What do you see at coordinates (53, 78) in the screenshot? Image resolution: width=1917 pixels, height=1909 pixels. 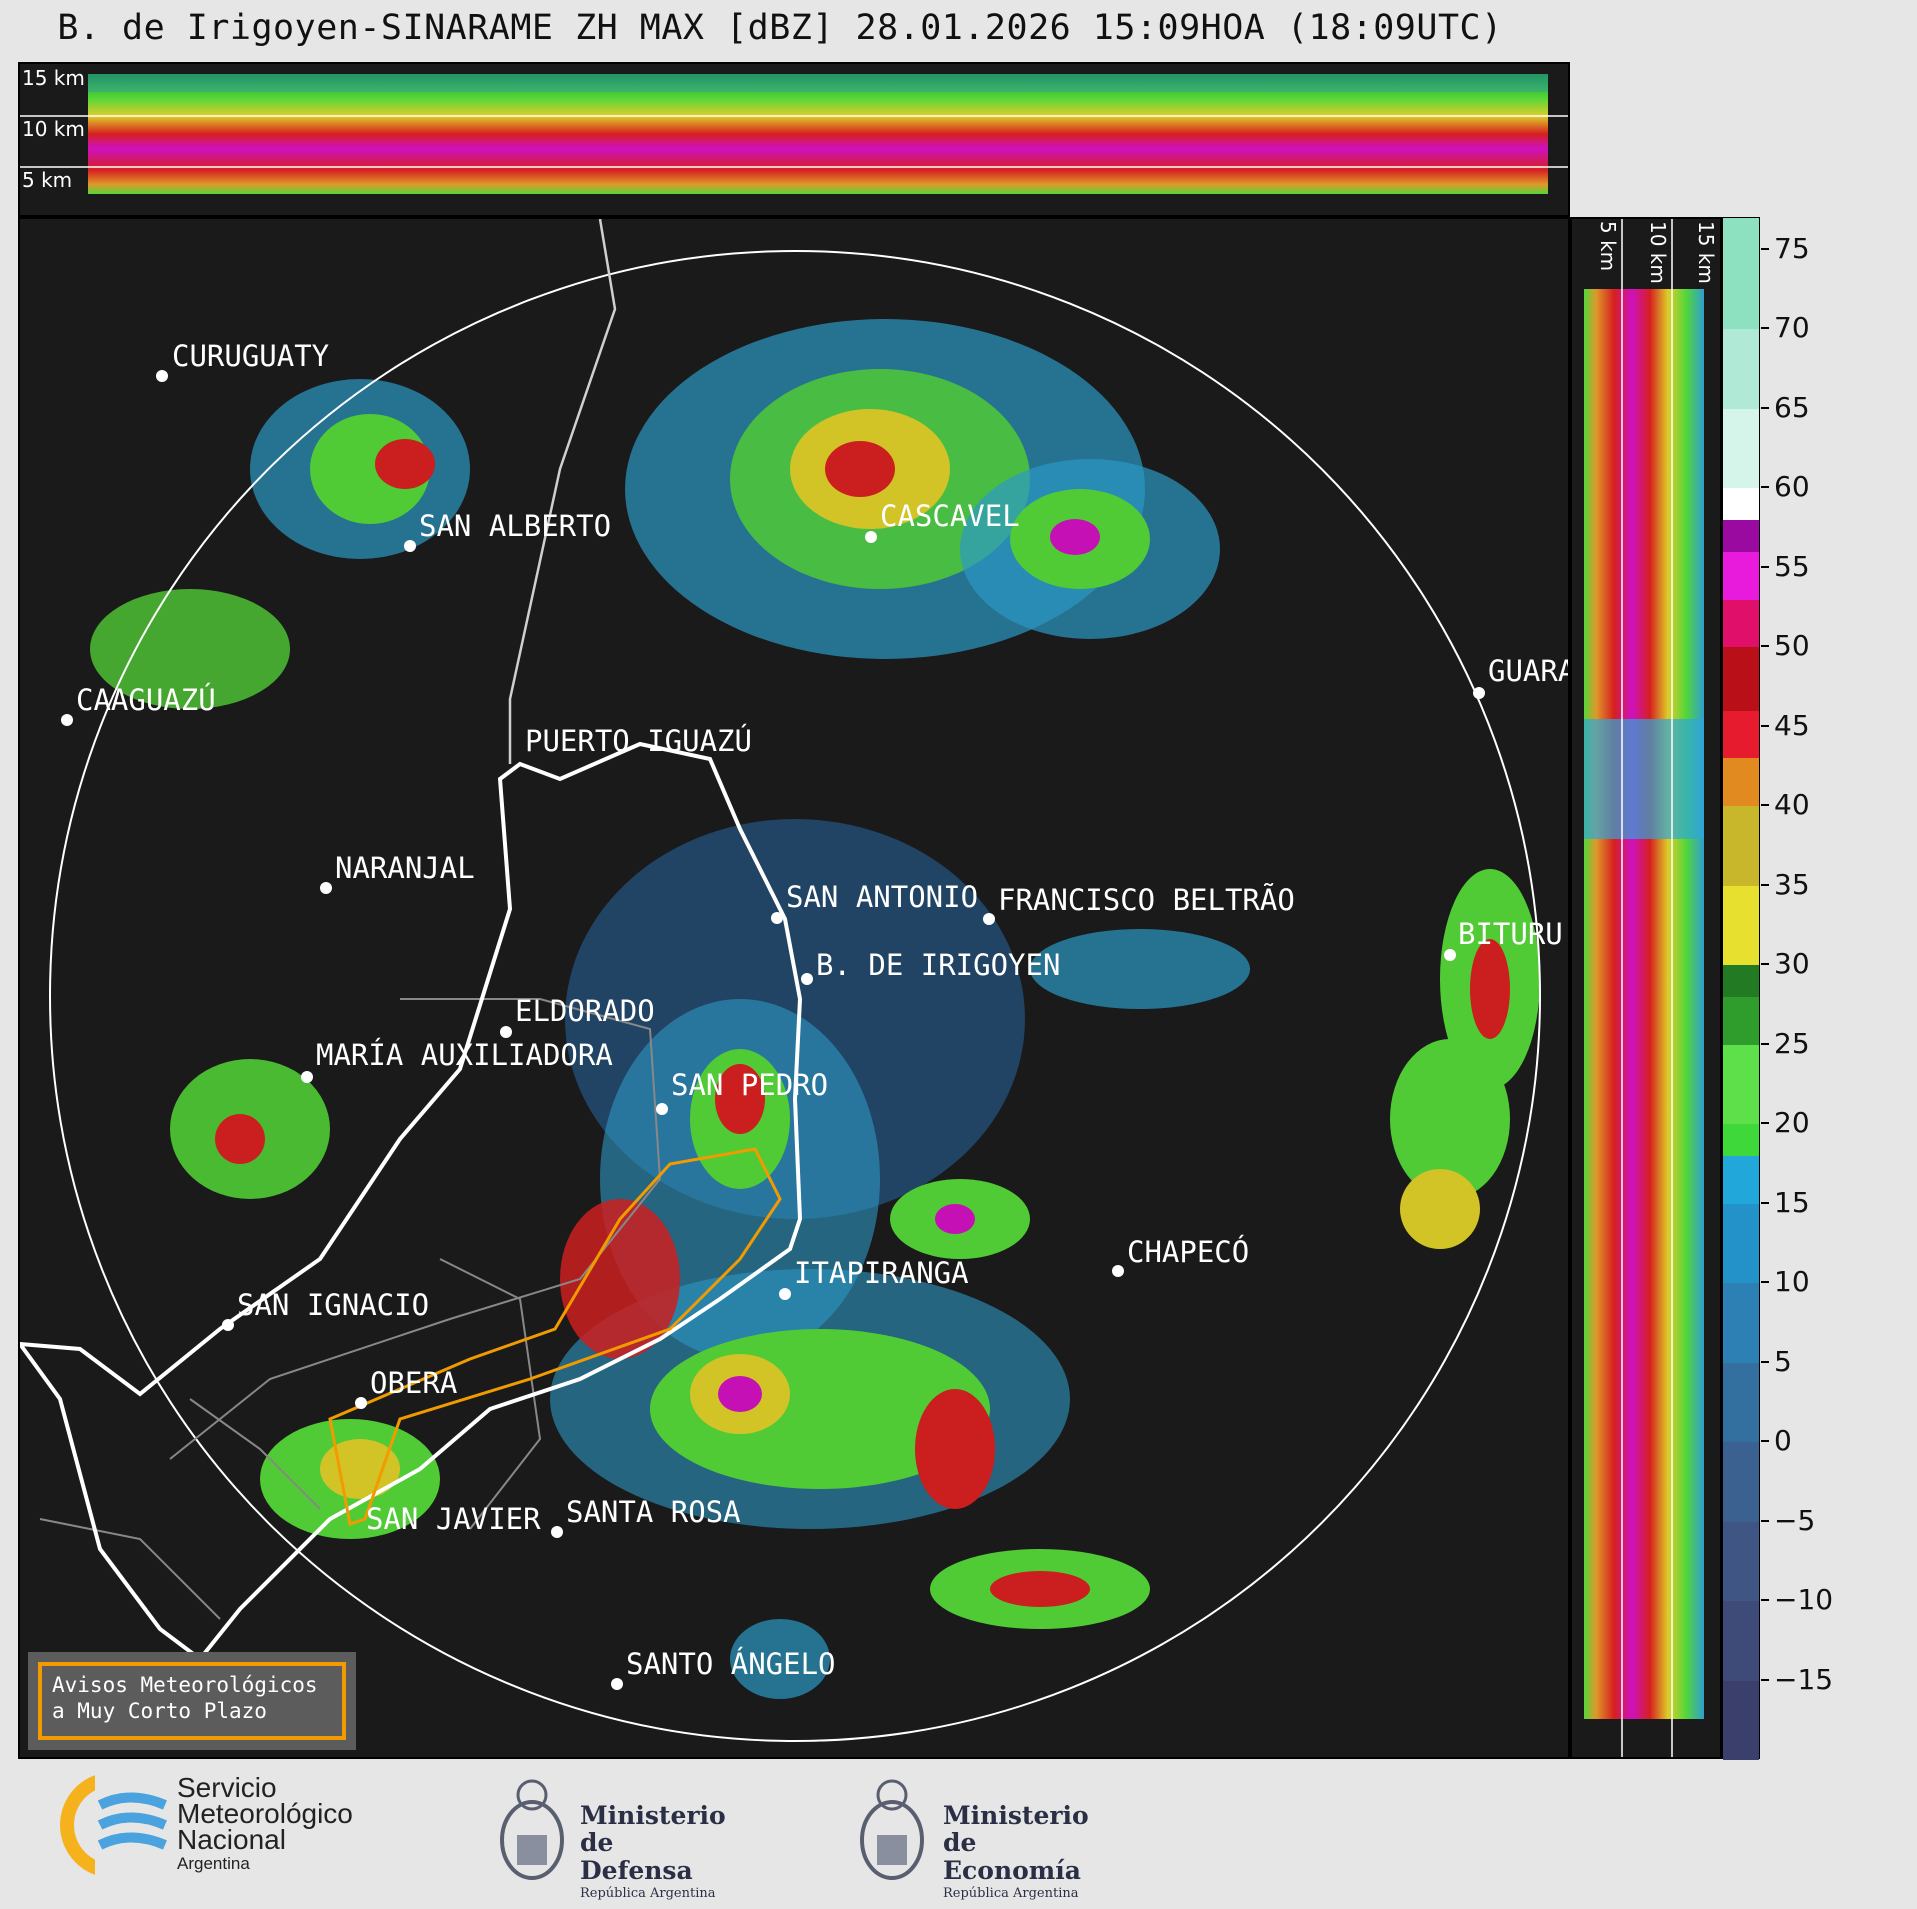 I see `top-km-label-15: 15 km` at bounding box center [53, 78].